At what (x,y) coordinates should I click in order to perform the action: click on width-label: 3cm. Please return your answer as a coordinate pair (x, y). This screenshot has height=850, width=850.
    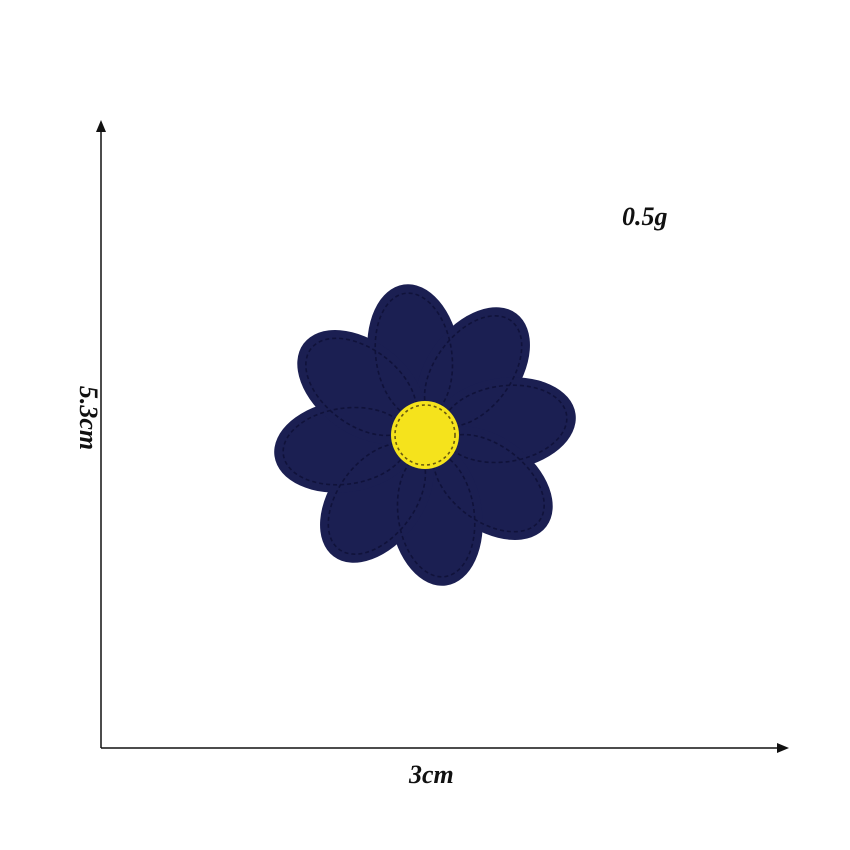
    Looking at the image, I should click on (431, 774).